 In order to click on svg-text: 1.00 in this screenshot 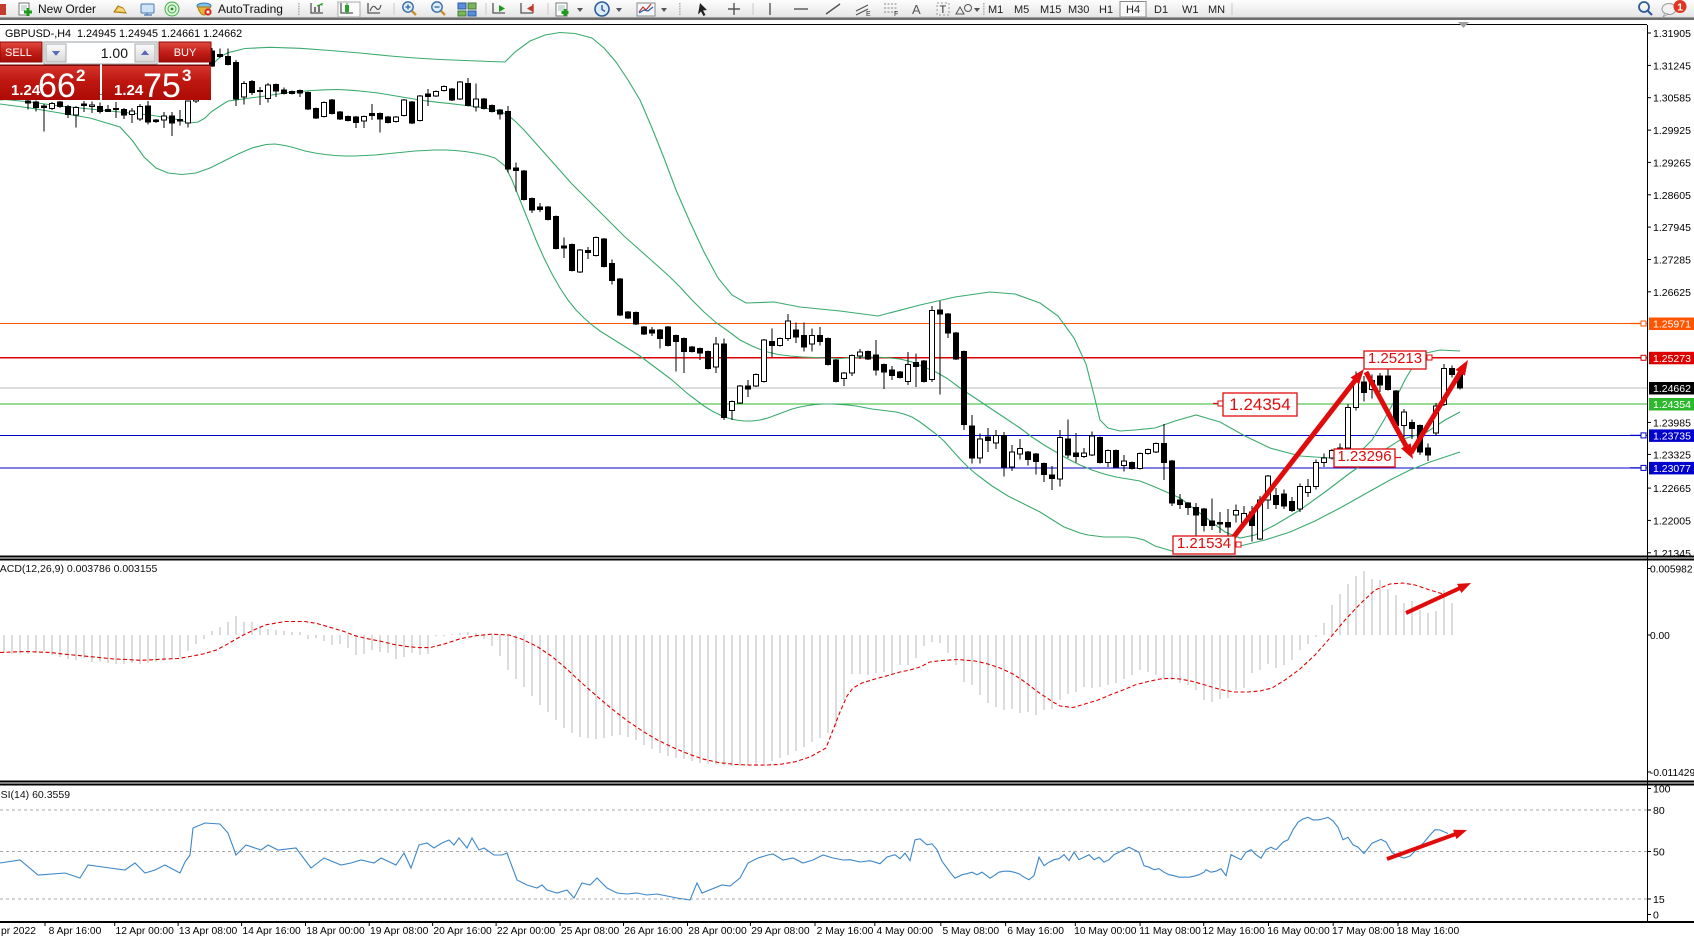, I will do `click(114, 53)`.